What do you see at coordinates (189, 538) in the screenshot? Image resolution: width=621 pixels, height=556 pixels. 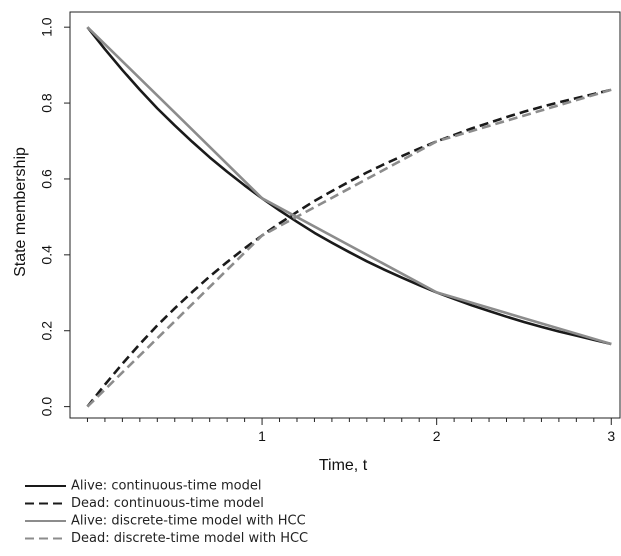 I see `legend-label-4: Dead: discrete-time model with HCC` at bounding box center [189, 538].